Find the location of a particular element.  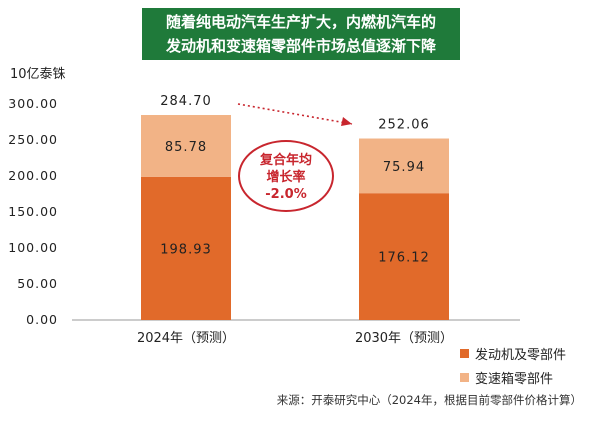

data-label-engine: 198.93 is located at coordinates (186, 249).